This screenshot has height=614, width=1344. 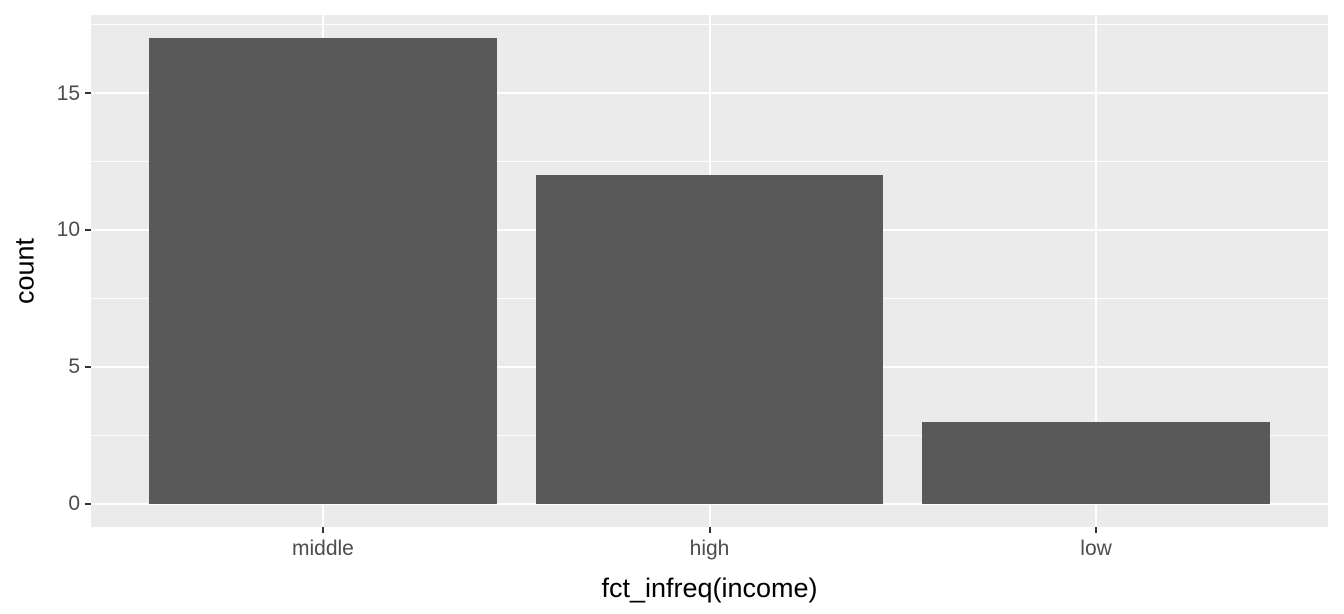 I want to click on bar-low, so click(x=1096, y=462).